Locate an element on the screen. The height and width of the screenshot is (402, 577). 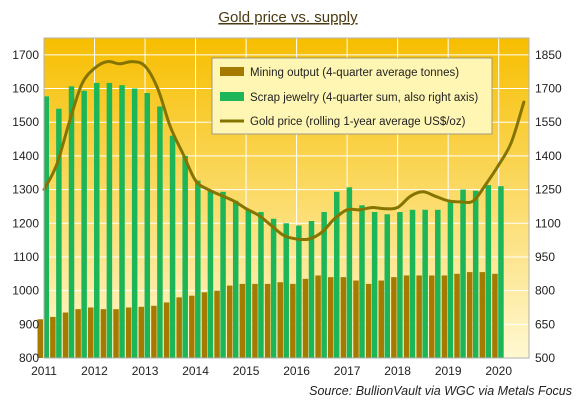
left-tick-label: 1300 is located at coordinates (25, 190).